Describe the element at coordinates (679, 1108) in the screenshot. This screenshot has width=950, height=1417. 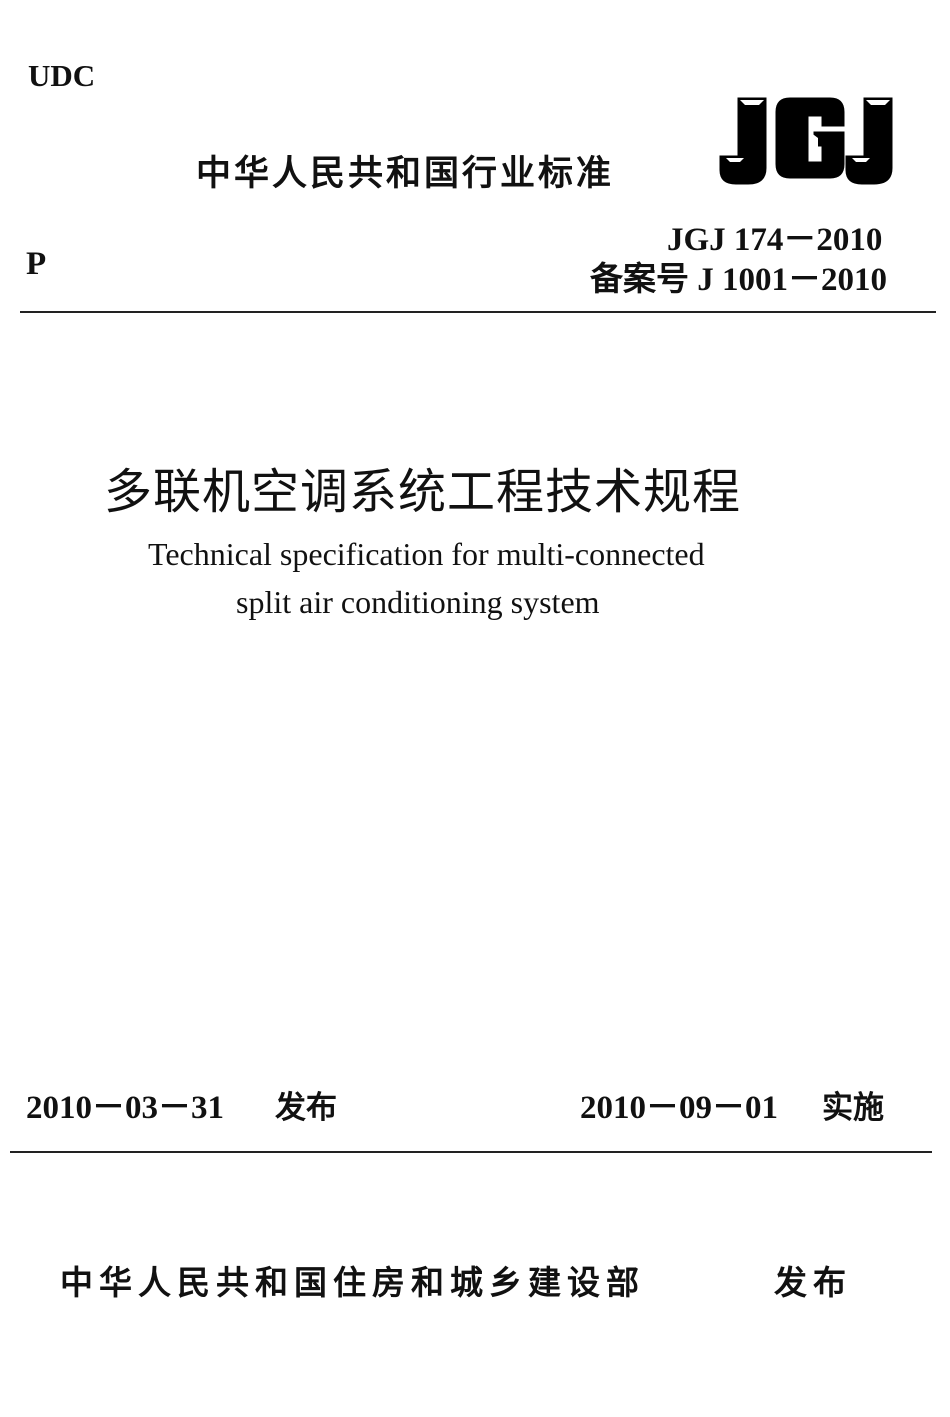
I see `effective-date: 2010－09－01` at that location.